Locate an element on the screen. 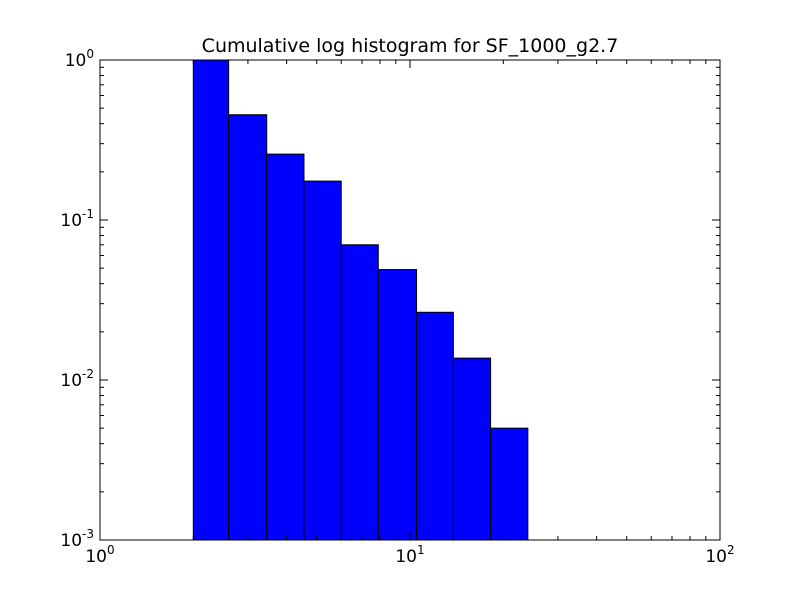 Image resolution: width=800 pixels, height=605 pixels. y-tick-label: 10⁰ is located at coordinates (79, 59).